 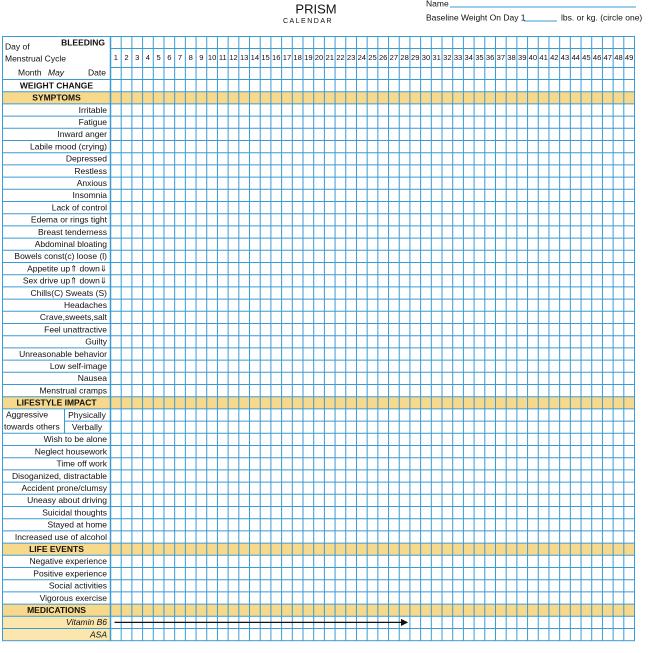 What do you see at coordinates (90, 171) in the screenshot?
I see `row-label: Restless` at bounding box center [90, 171].